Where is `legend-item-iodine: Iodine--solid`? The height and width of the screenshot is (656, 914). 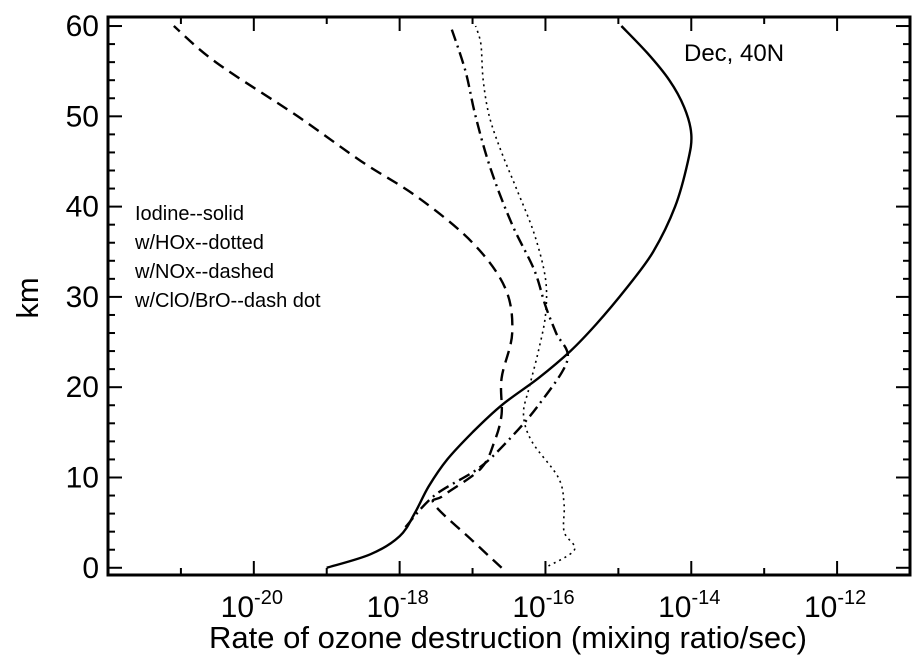 legend-item-iodine: Iodine--solid is located at coordinates (189, 214).